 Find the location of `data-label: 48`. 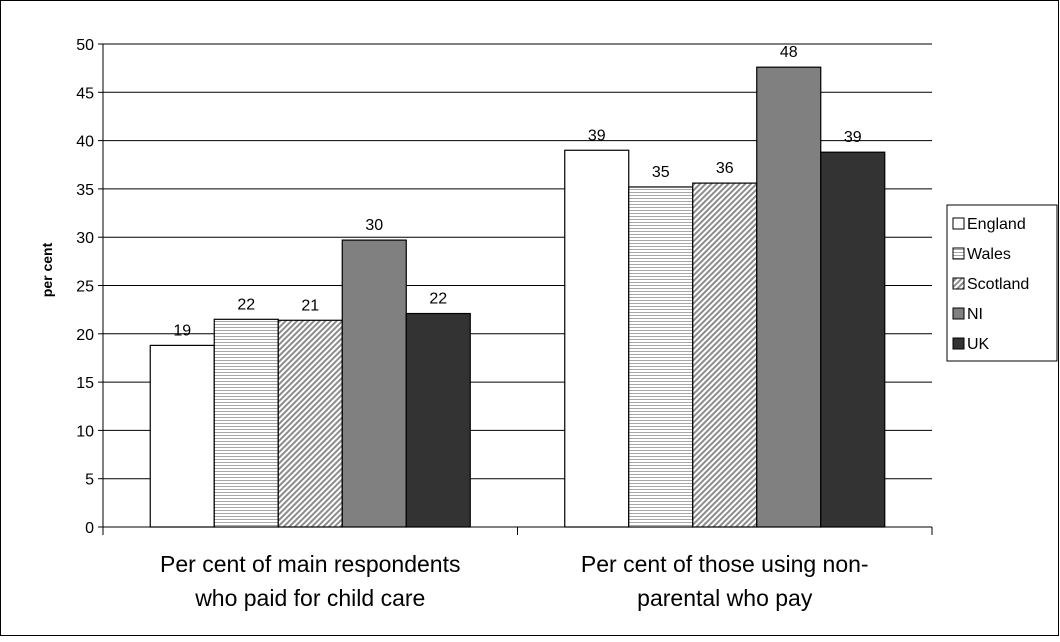

data-label: 48 is located at coordinates (789, 52).